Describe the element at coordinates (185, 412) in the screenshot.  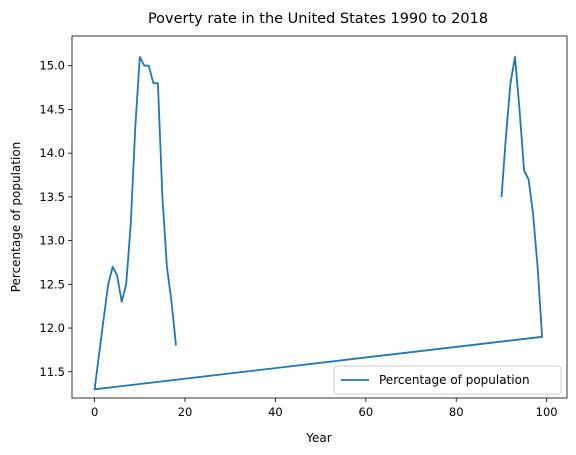
I see `x-tick-label: 20` at that location.